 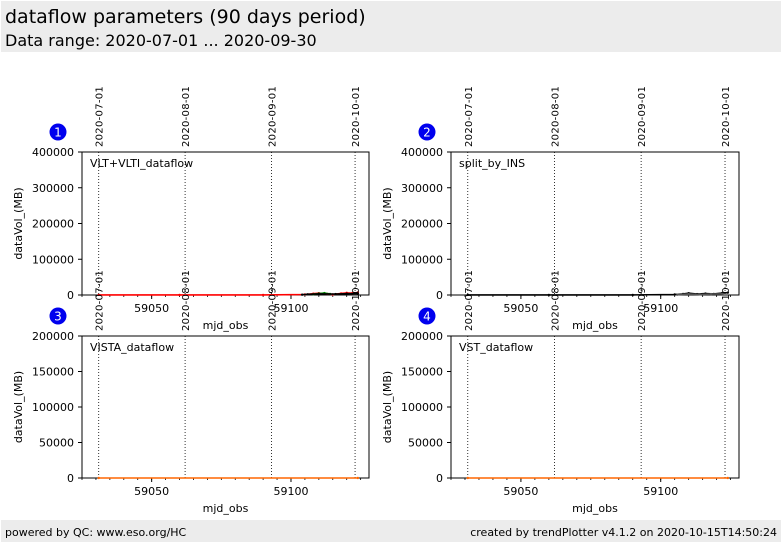 I want to click on panel-label: VISTA_dataflow, so click(x=132, y=347).